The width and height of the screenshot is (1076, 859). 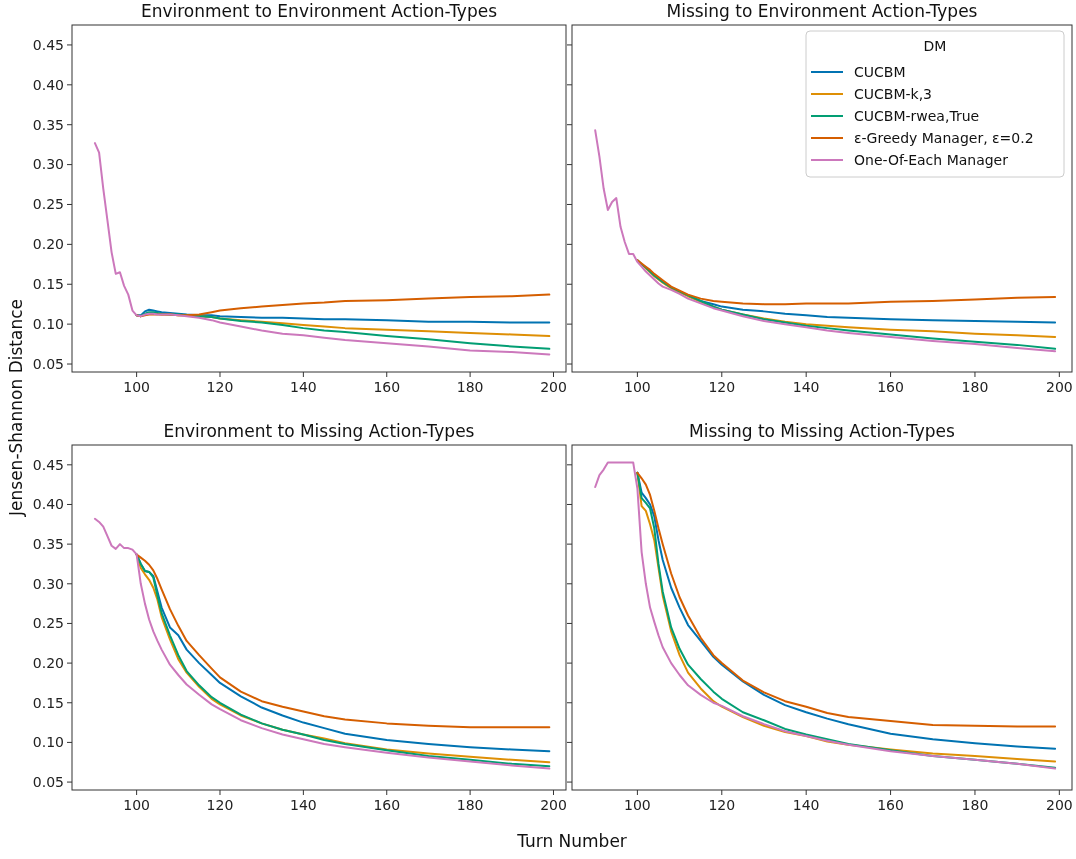 I want to click on legend-label: One-Of-Each Manager, so click(x=931, y=159).